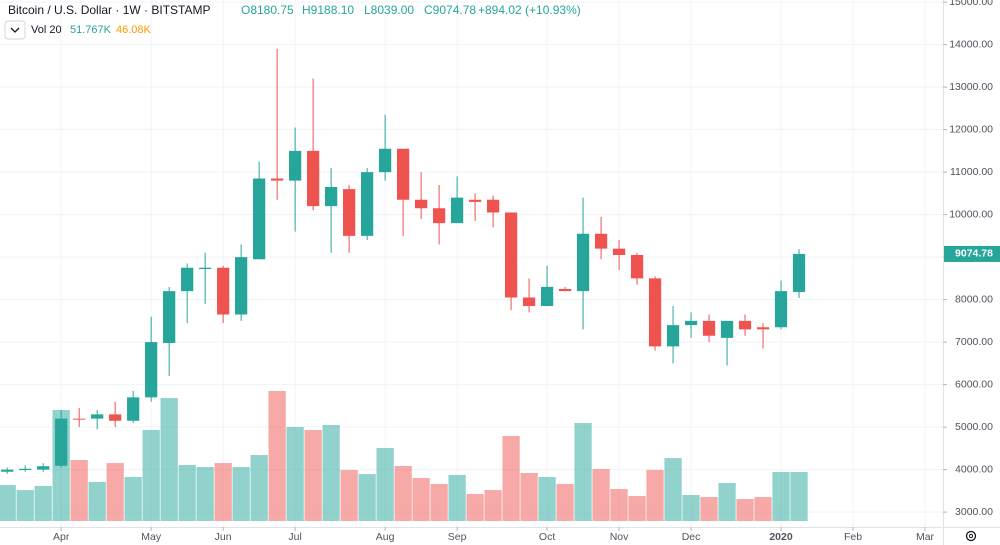 The height and width of the screenshot is (545, 1000). What do you see at coordinates (974, 469) in the screenshot?
I see `y-tick-label: 4000.00` at bounding box center [974, 469].